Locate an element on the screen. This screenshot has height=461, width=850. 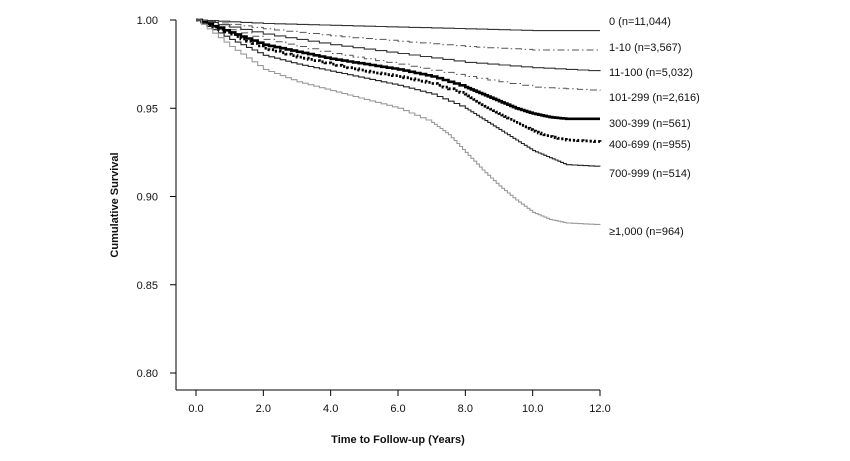
x-tick-label: 4.0 is located at coordinates (330, 409).